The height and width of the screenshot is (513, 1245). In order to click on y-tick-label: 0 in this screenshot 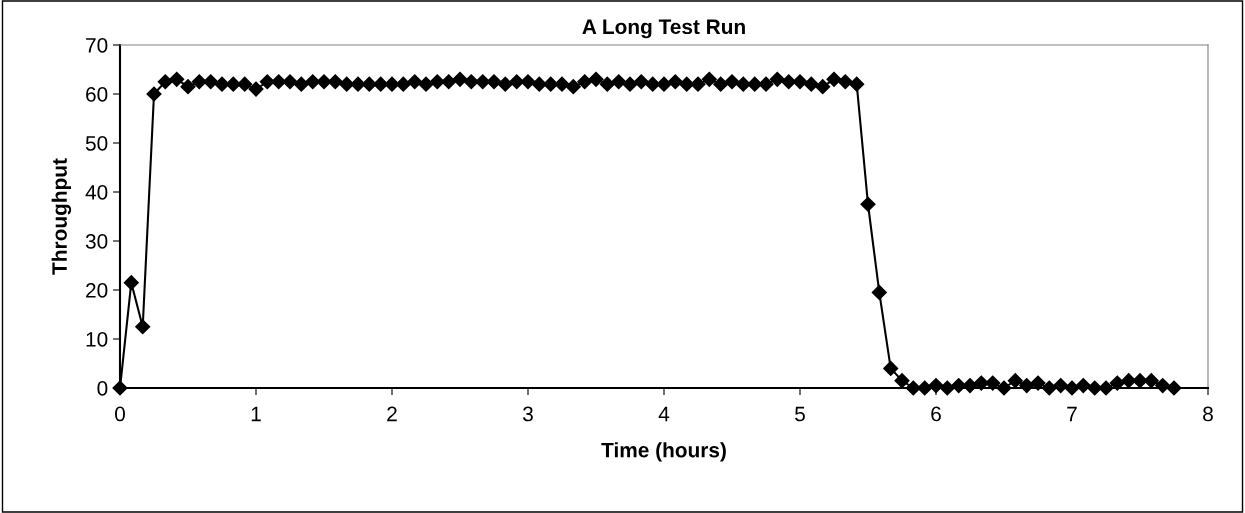, I will do `click(102, 388)`.